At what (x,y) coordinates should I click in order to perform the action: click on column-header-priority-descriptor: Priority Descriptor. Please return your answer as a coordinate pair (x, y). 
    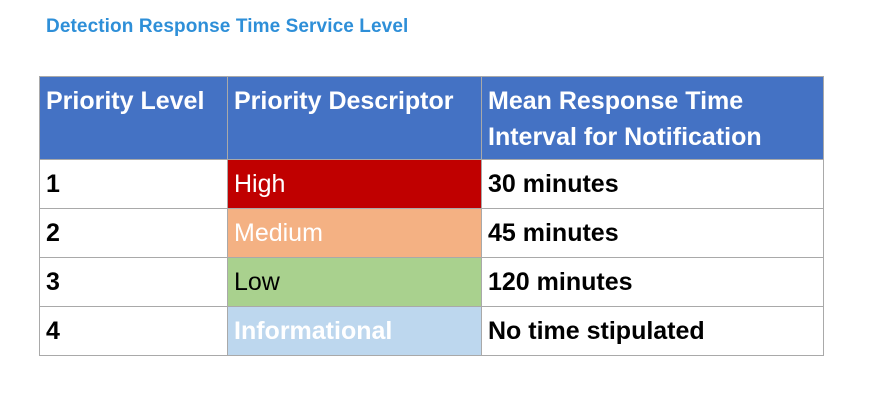
    Looking at the image, I should click on (354, 118).